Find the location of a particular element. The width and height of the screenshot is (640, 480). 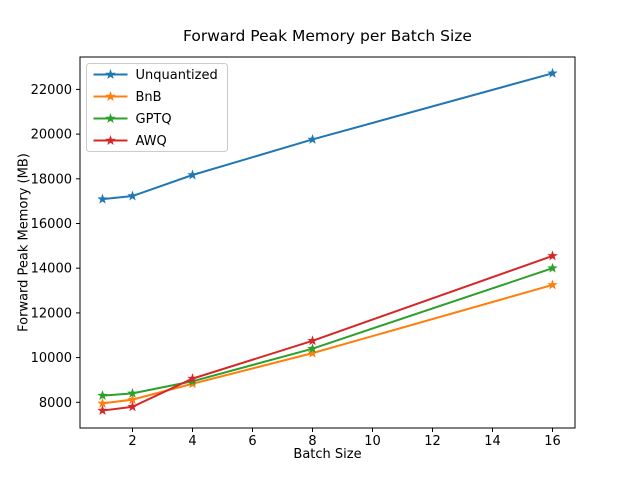

x-axis-label: Batch Size is located at coordinates (327, 454).